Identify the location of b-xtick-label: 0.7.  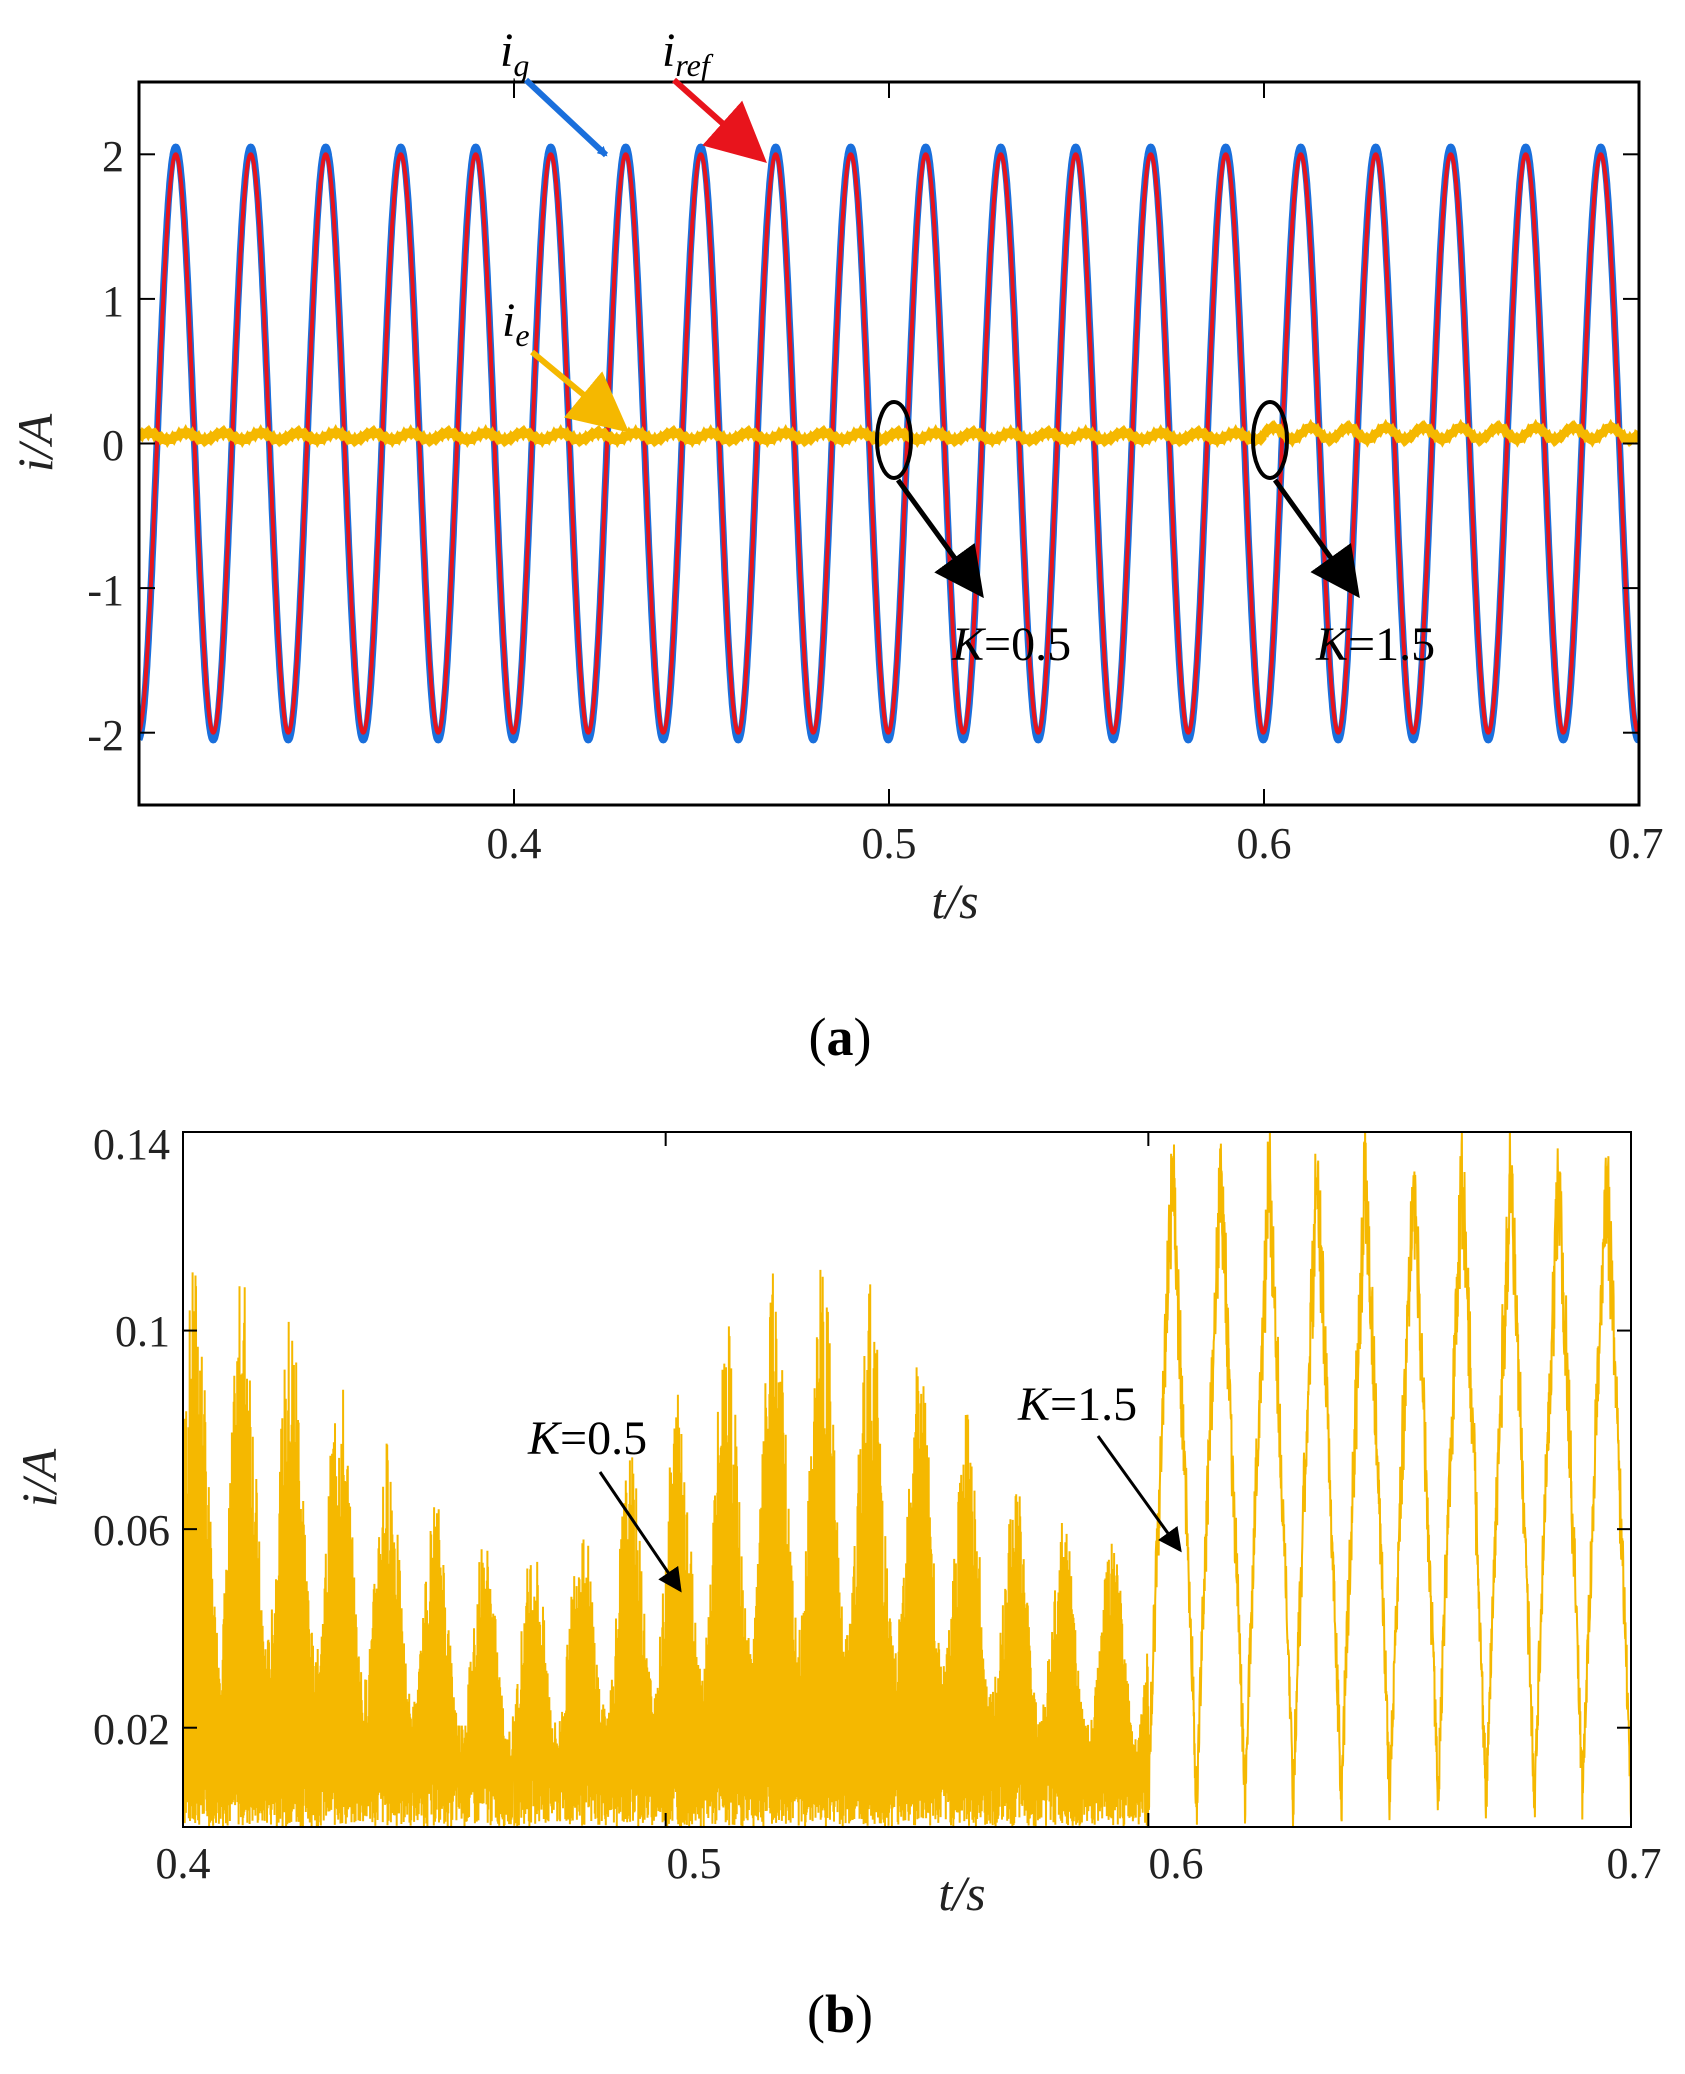
(1634, 1863).